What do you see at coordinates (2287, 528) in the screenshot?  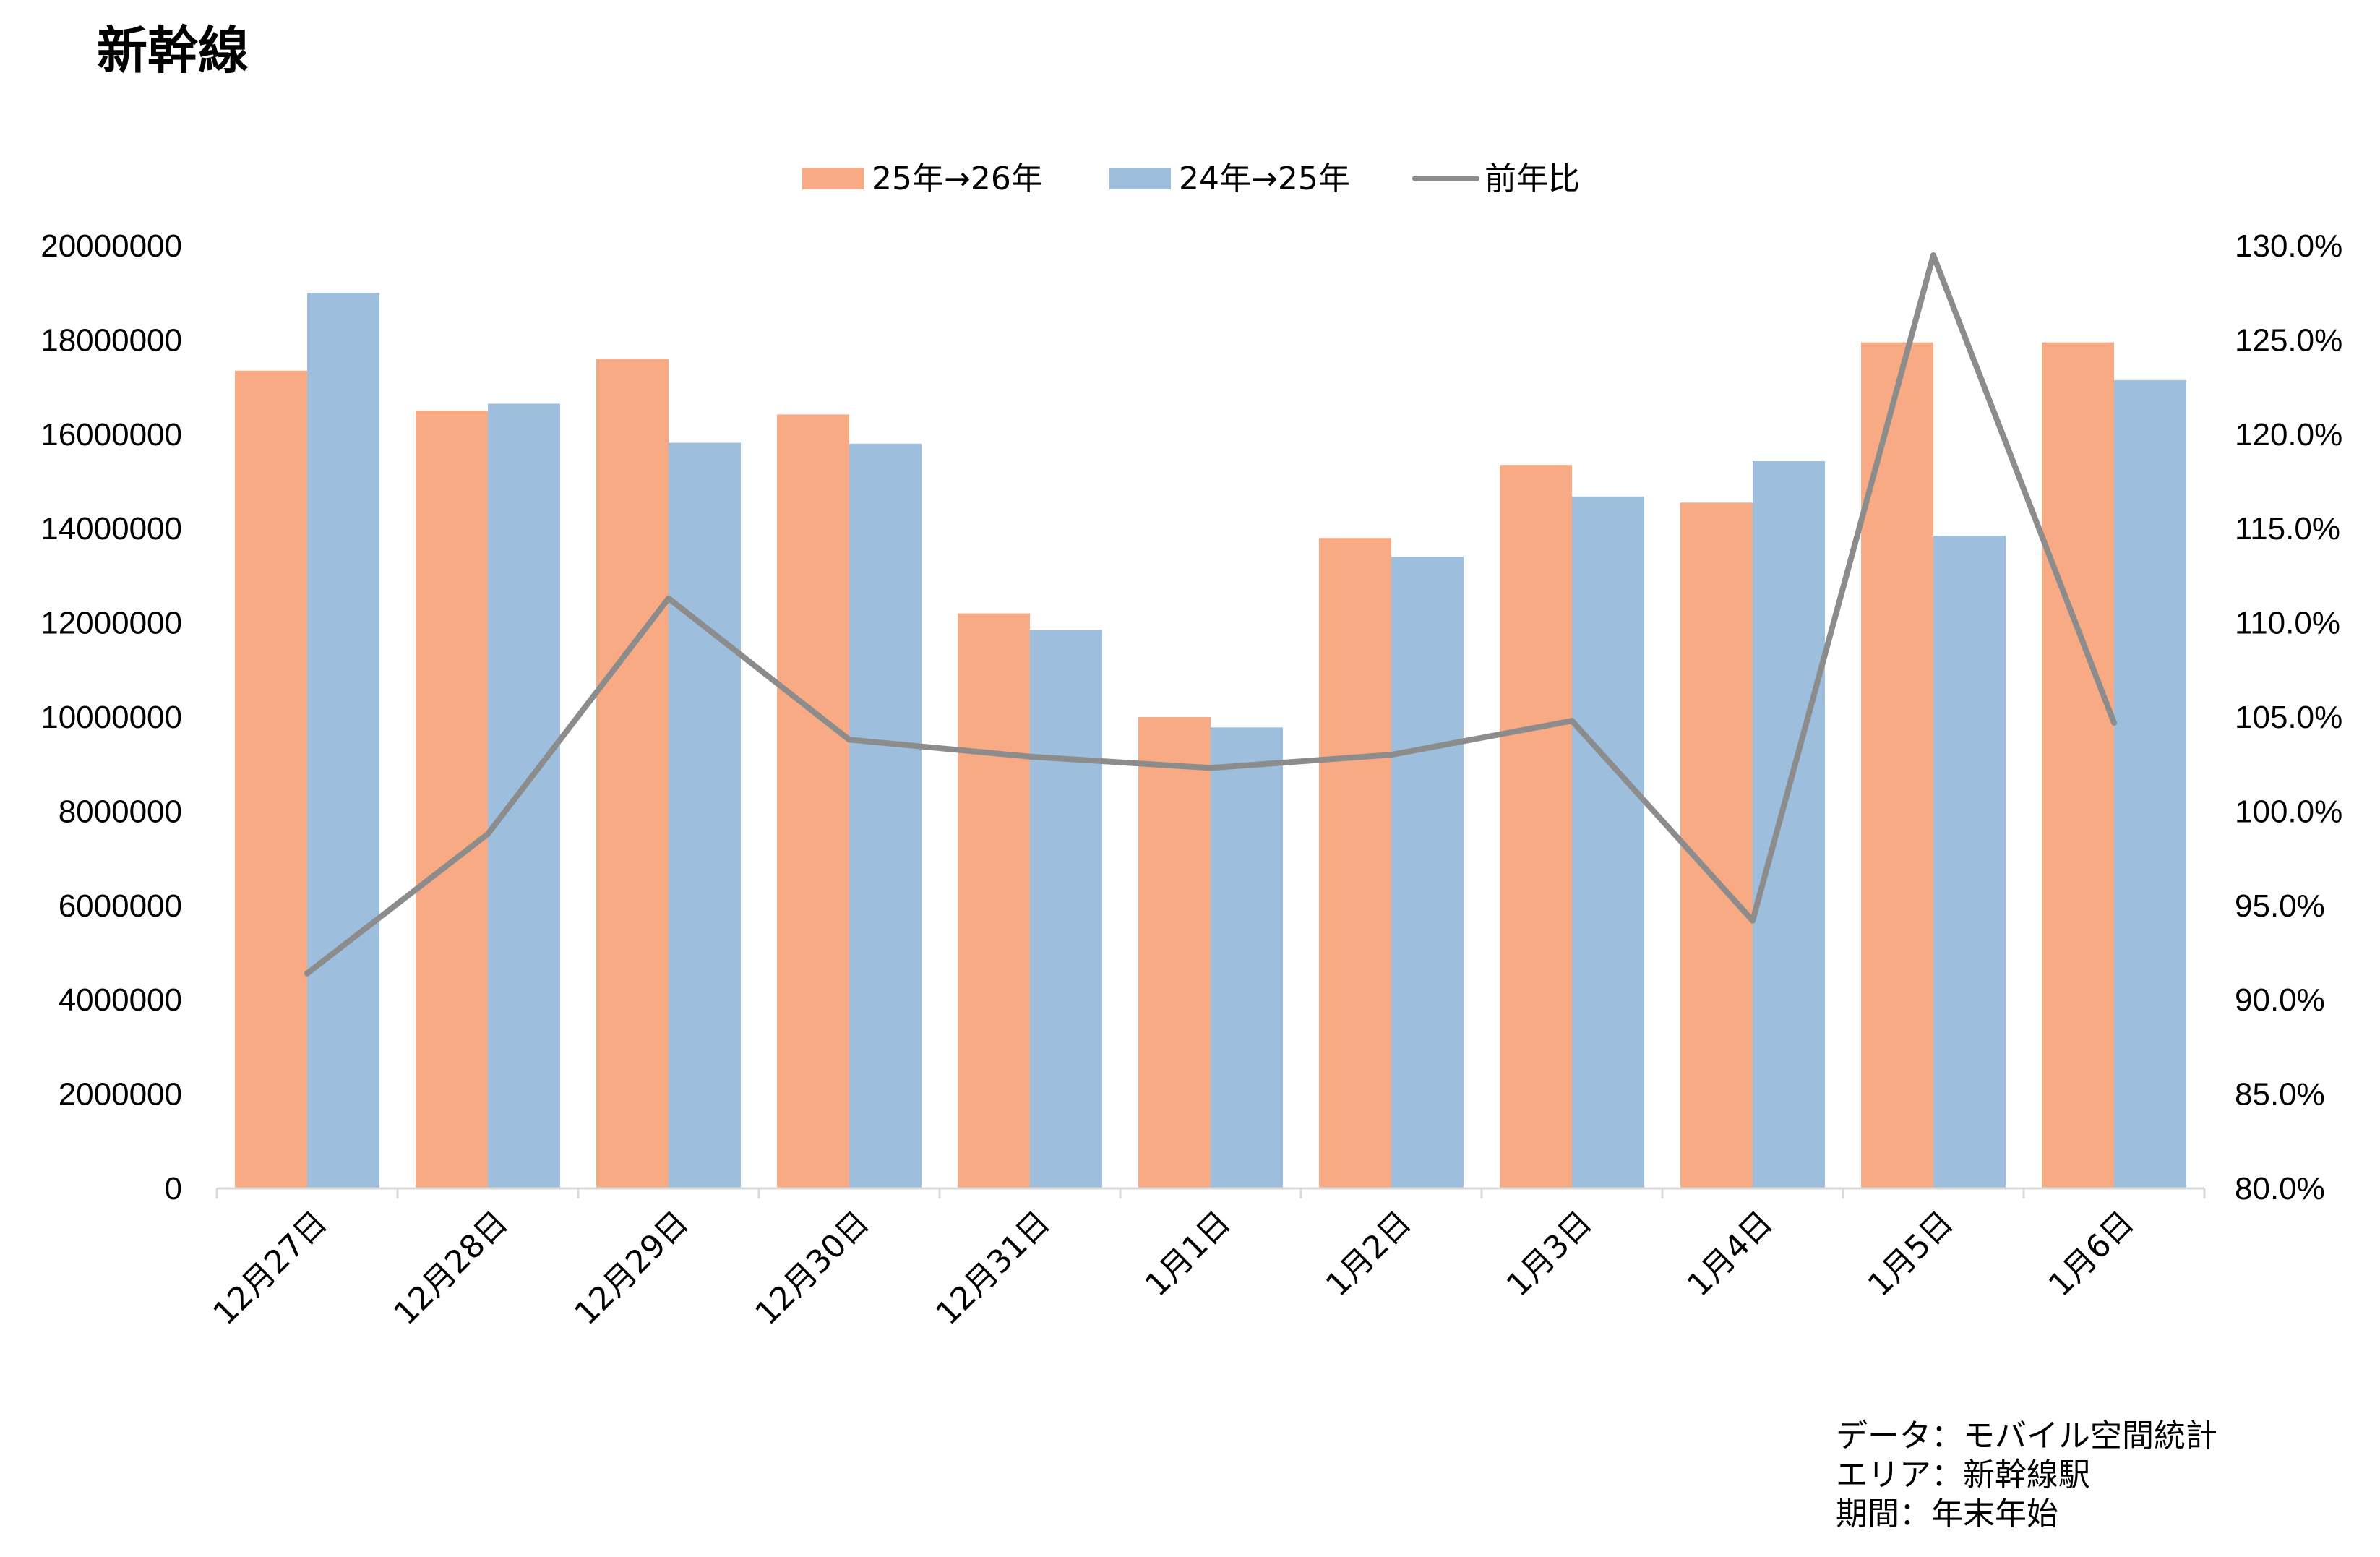 I see `y-right-tick-label: 115.0%` at bounding box center [2287, 528].